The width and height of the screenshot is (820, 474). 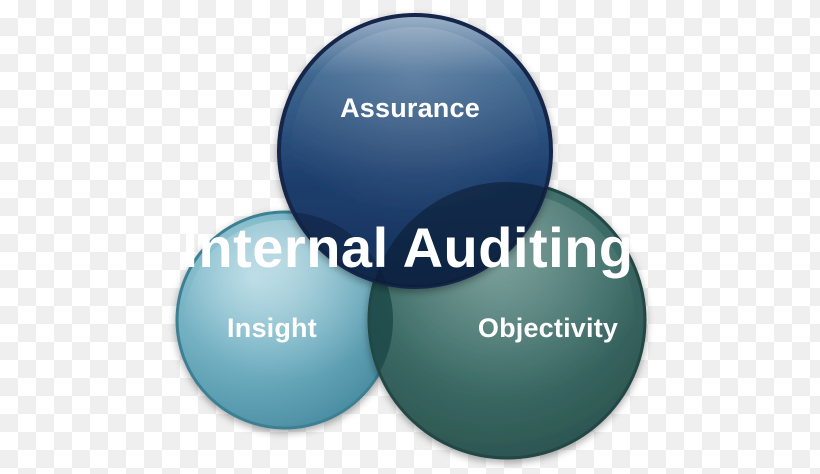 What do you see at coordinates (410, 108) in the screenshot?
I see `assurance-label: Assurance` at bounding box center [410, 108].